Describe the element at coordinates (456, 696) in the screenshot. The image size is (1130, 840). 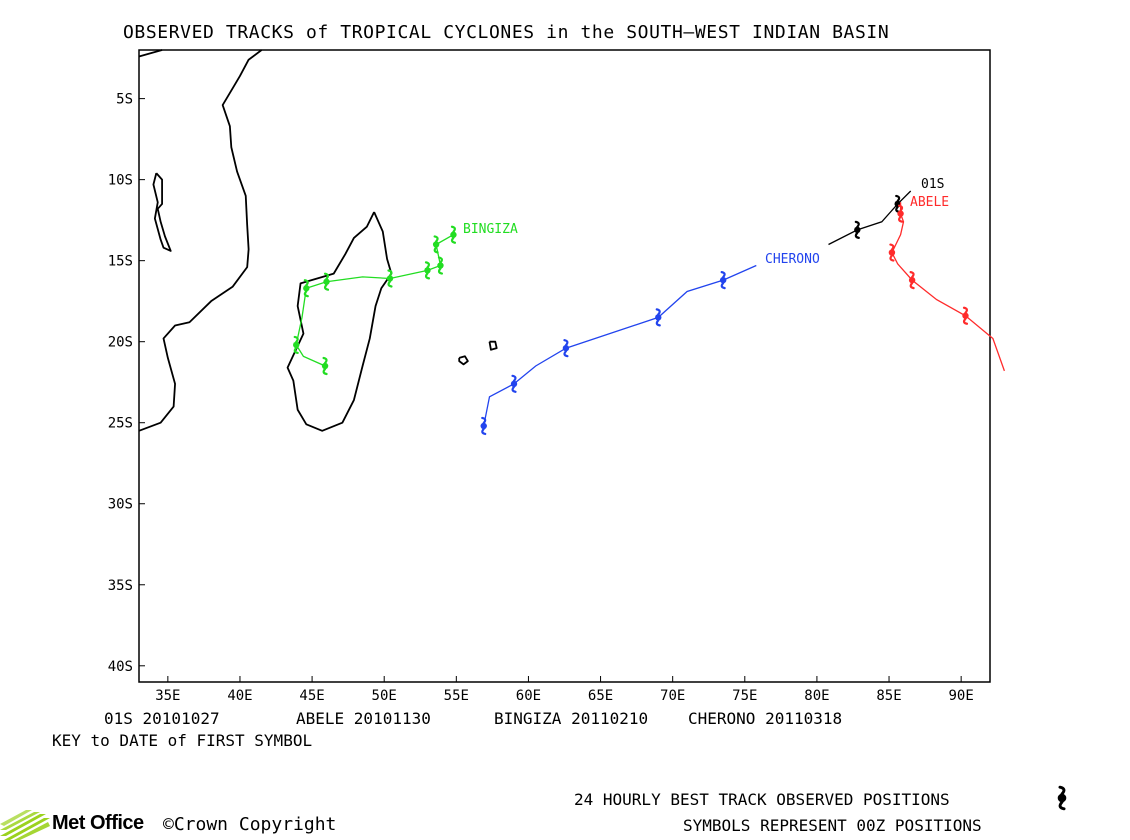
I see `lon-tick-label: 55E` at that location.